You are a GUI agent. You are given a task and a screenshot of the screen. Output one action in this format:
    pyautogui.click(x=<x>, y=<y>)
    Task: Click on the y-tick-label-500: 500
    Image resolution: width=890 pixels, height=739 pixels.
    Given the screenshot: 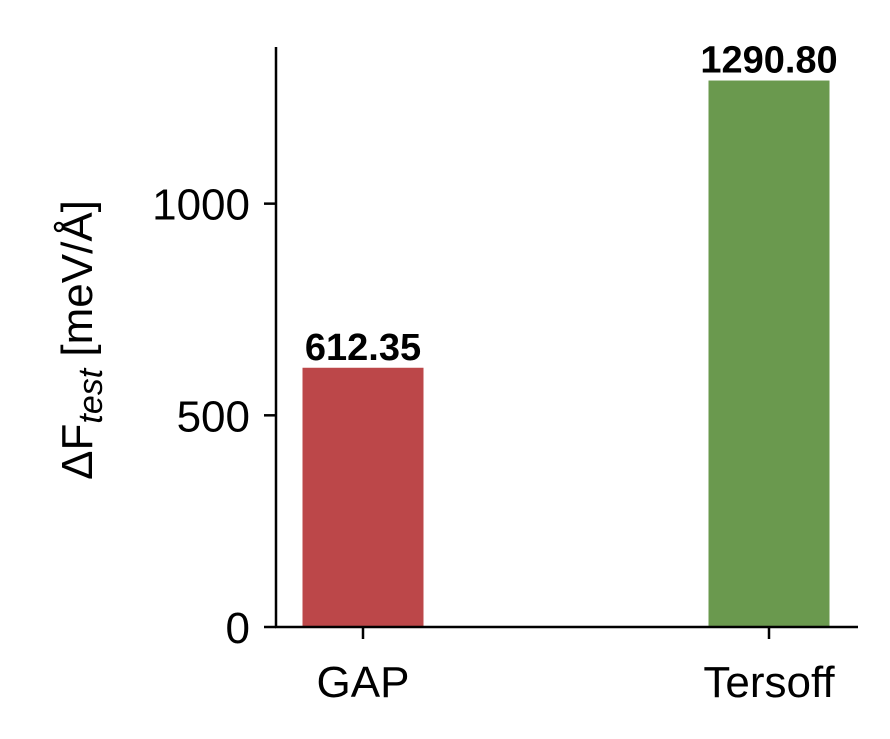 What is the action you would take?
    pyautogui.click(x=213, y=416)
    